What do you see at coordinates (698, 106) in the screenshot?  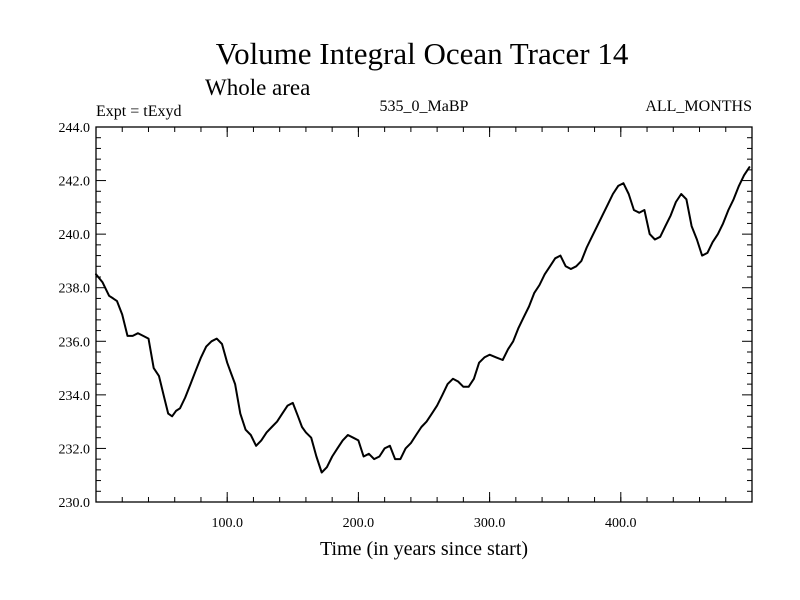 I see `months-label: ALL_MONTHS` at bounding box center [698, 106].